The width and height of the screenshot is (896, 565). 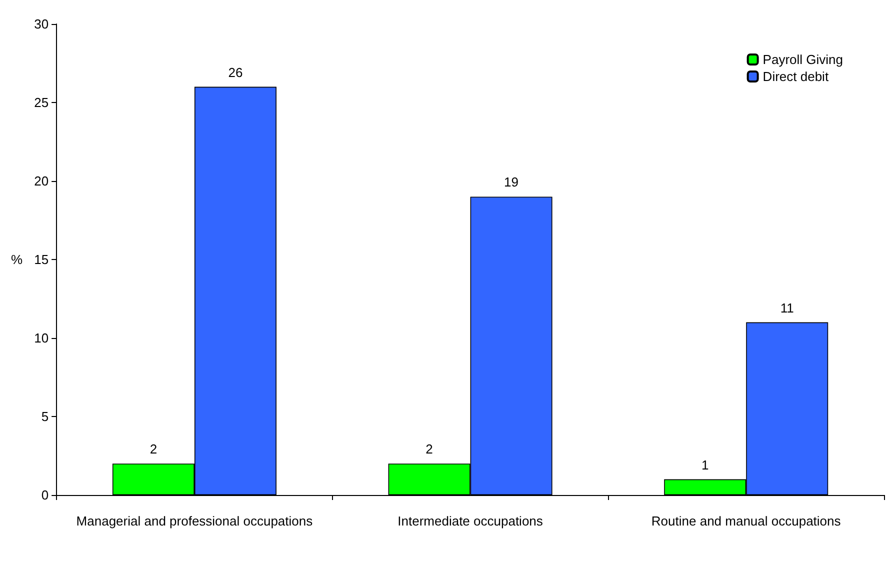 What do you see at coordinates (746, 521) in the screenshot?
I see `x-tick-label: Routine and manual occupations` at bounding box center [746, 521].